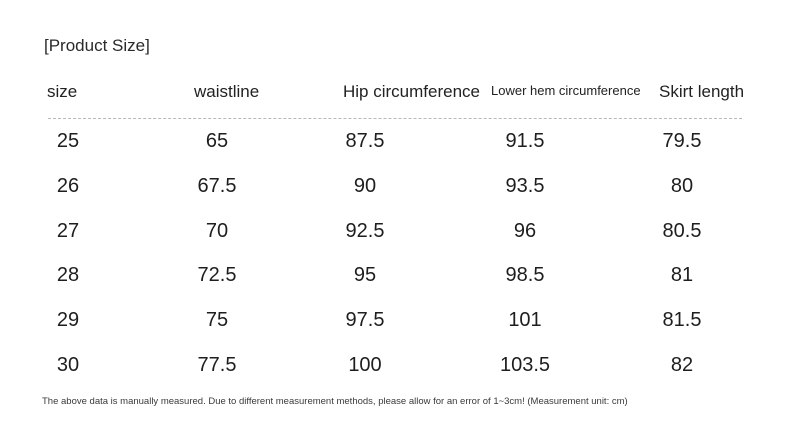 This screenshot has width=805, height=427. I want to click on header-size: size, so click(62, 91).